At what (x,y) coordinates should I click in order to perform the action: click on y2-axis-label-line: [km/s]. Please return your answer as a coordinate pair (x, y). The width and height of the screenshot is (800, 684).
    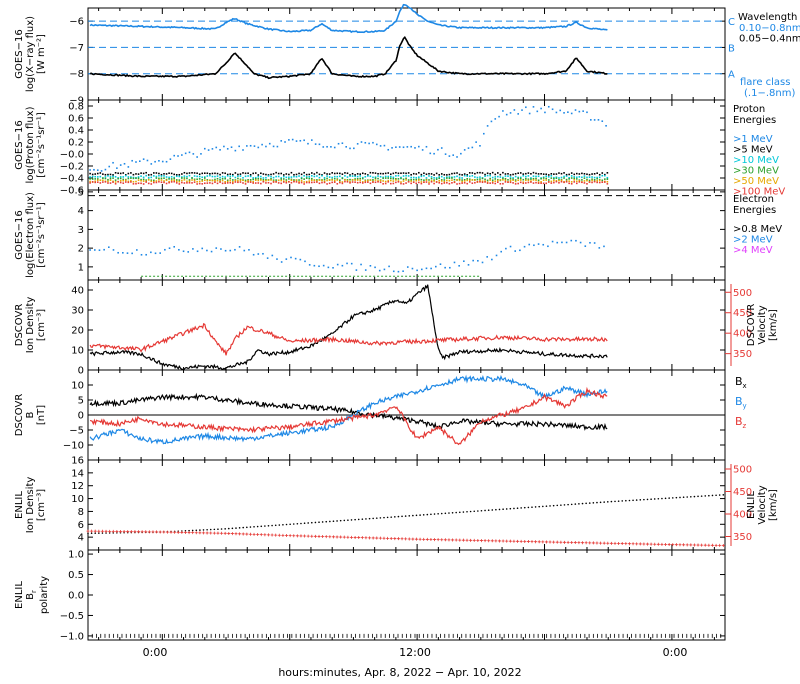
    Looking at the image, I should click on (773, 505).